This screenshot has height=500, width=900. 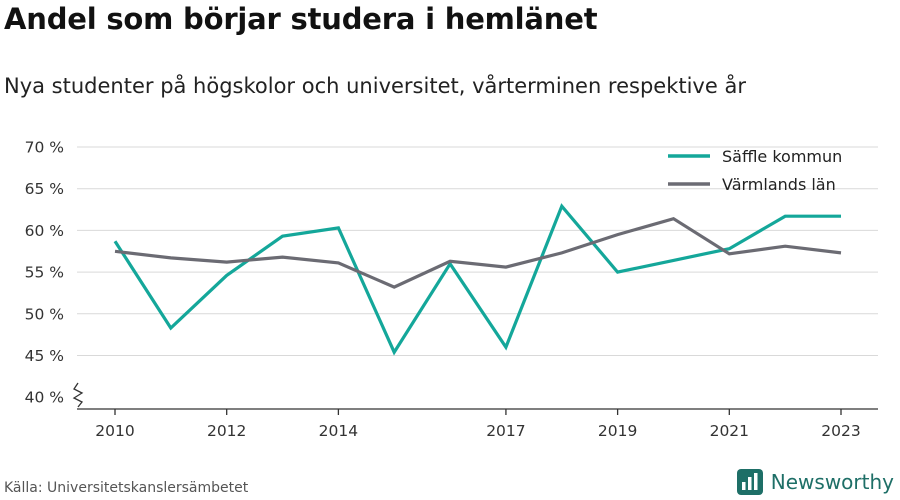 I want to click on y-tick-label-50: 50 %, so click(x=44, y=314).